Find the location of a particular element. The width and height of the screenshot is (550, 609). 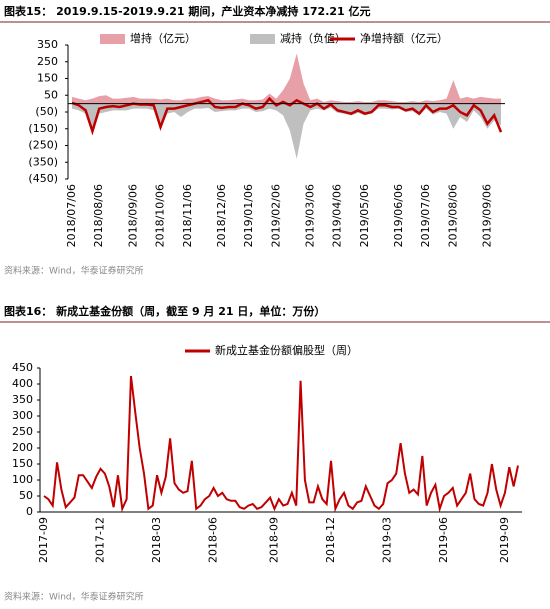

x-tick-group: 2018/09/06 is located at coordinates (132, 215).